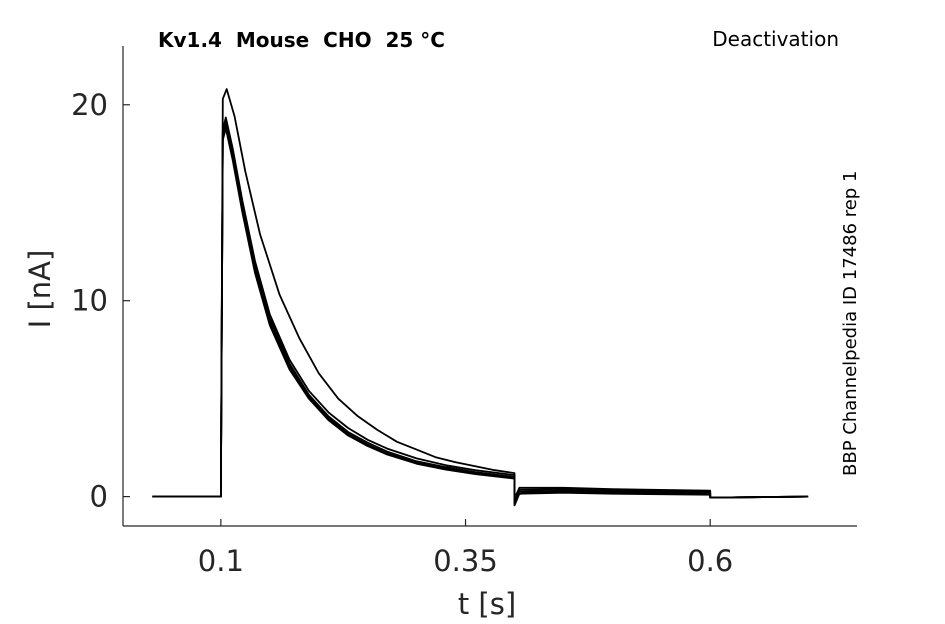 This screenshot has width=945, height=624. I want to click on y-tick-label: 10, so click(89, 301).